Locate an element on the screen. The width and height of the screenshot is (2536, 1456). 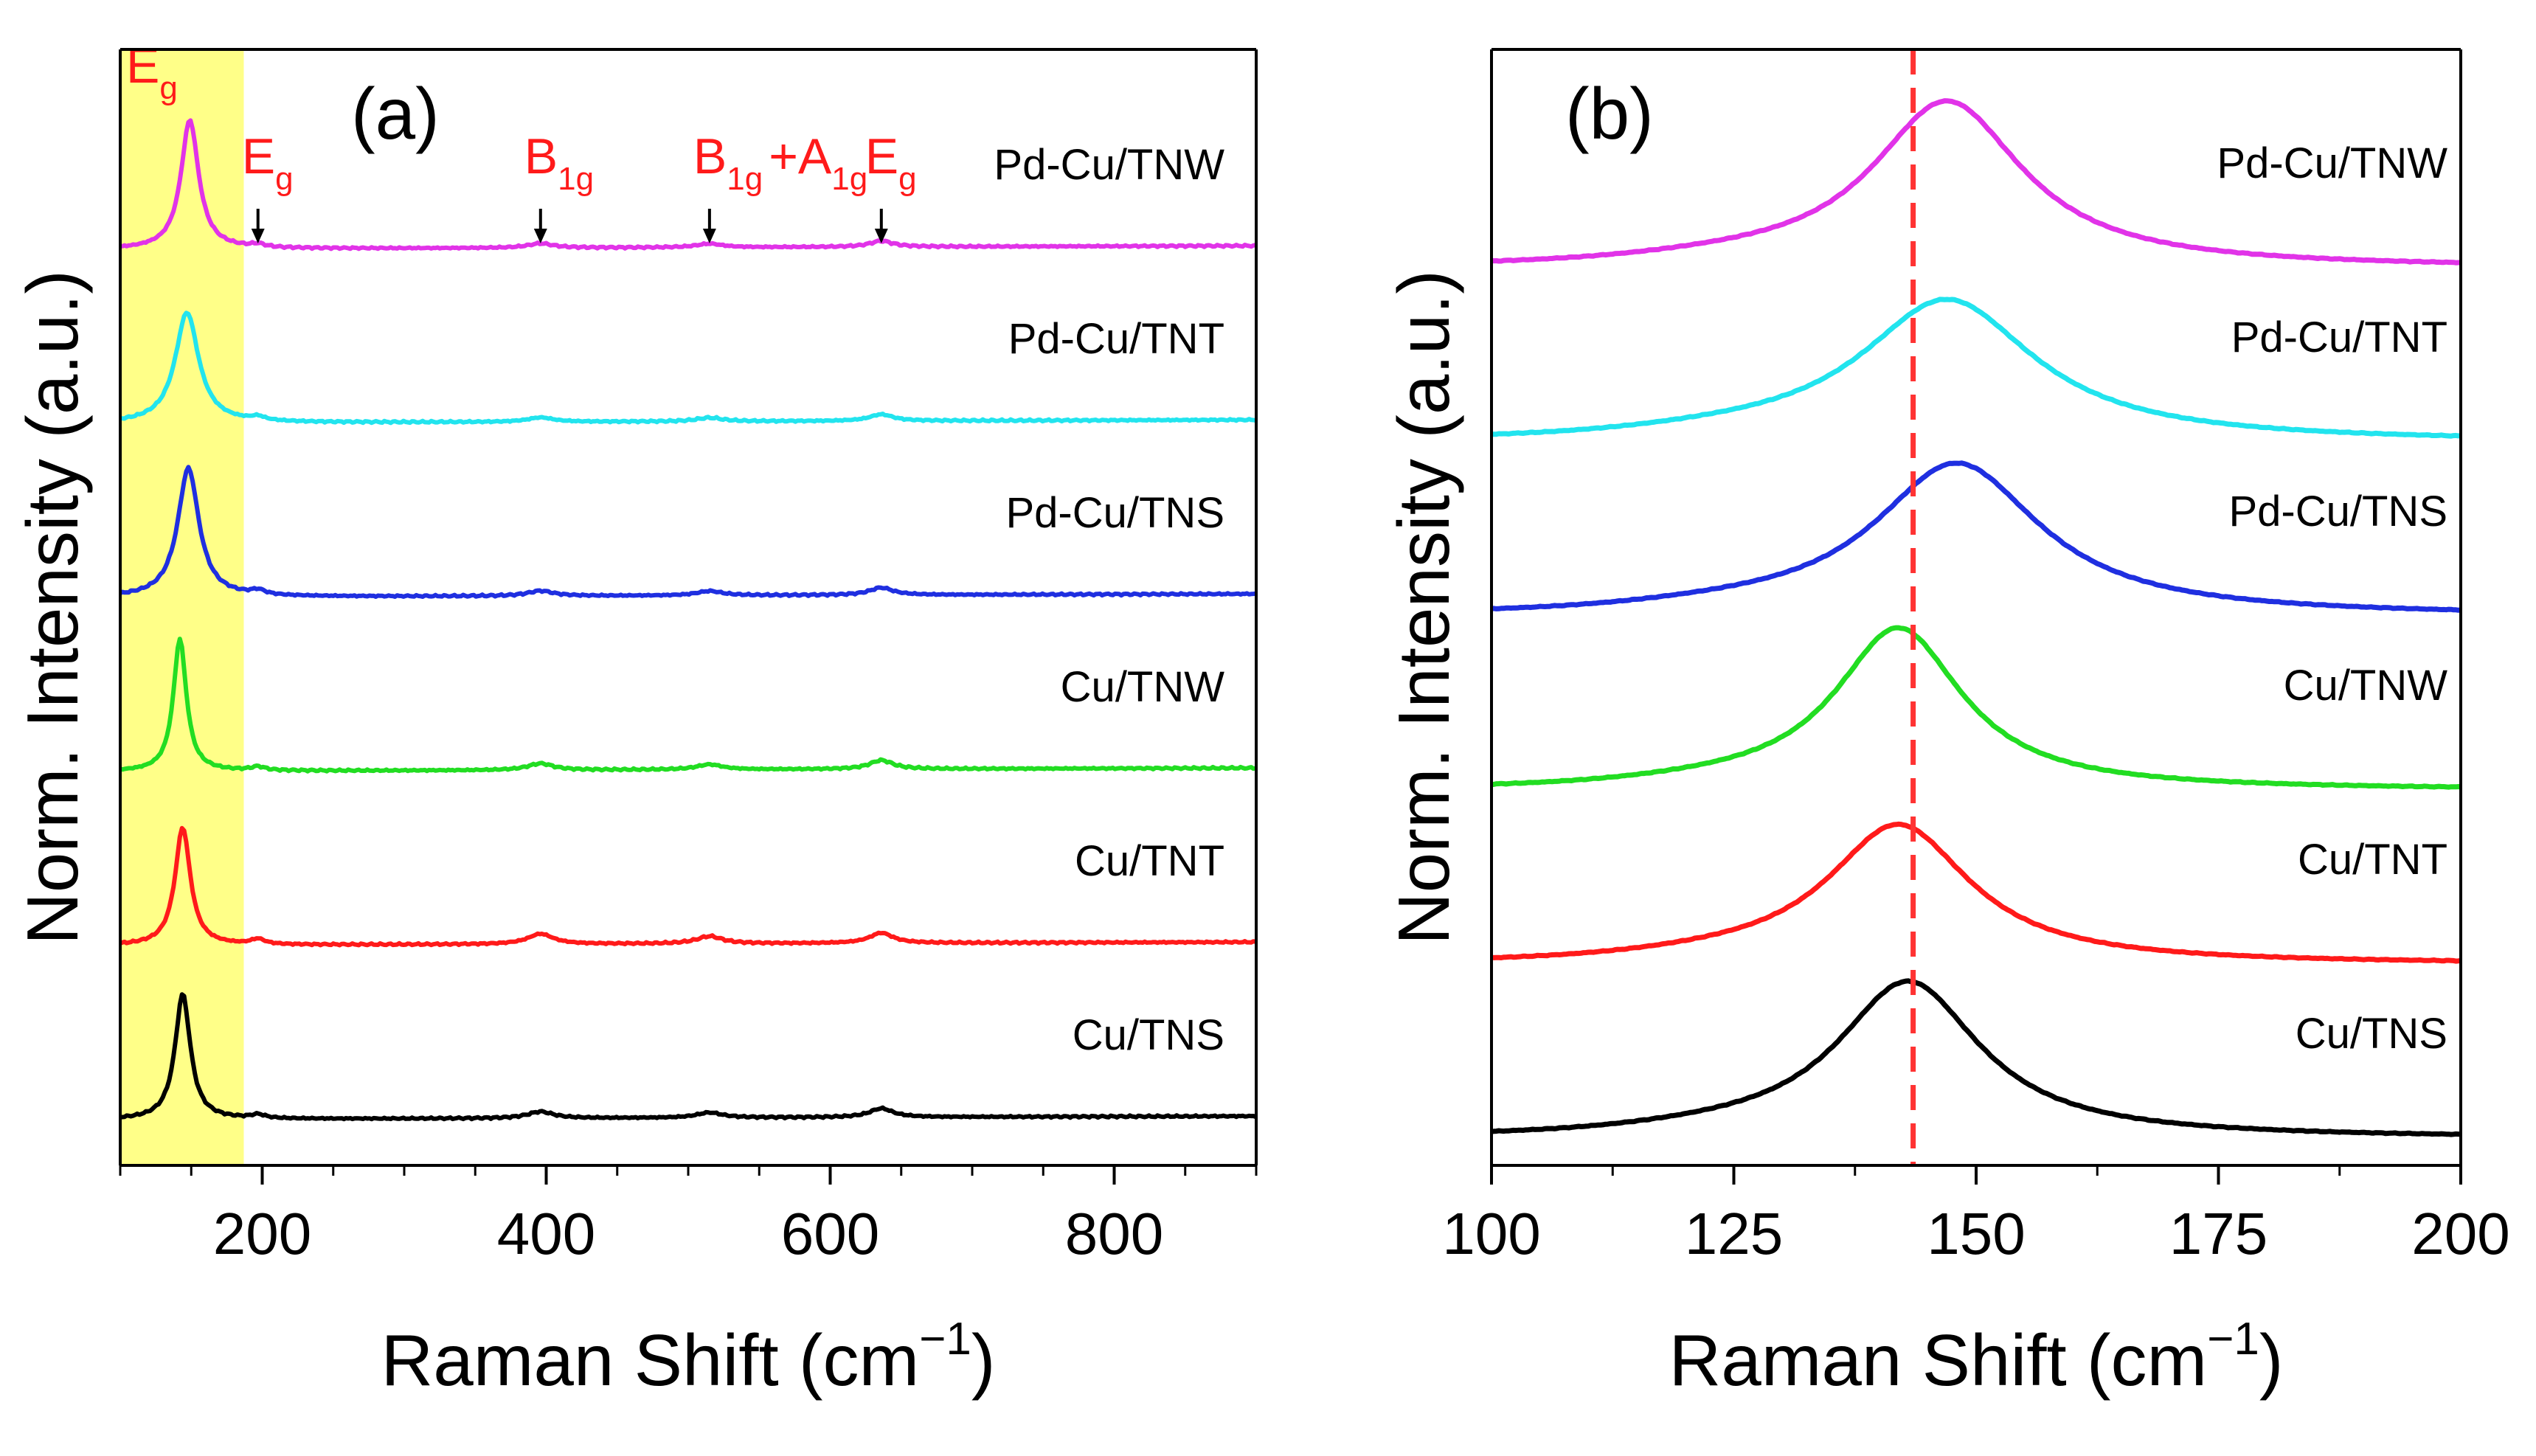
trace-b-cu-tnt is located at coordinates (1976, 892).